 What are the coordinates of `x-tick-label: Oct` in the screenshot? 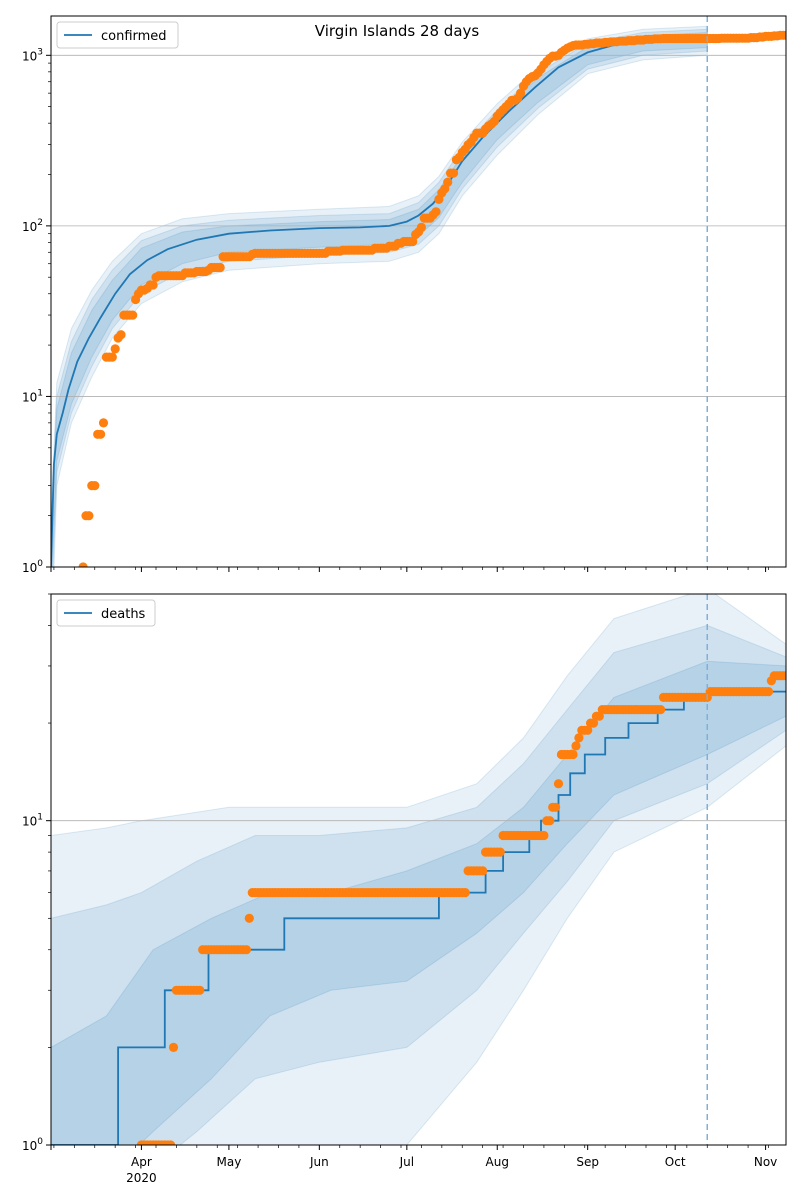 It's located at (675, 1162).